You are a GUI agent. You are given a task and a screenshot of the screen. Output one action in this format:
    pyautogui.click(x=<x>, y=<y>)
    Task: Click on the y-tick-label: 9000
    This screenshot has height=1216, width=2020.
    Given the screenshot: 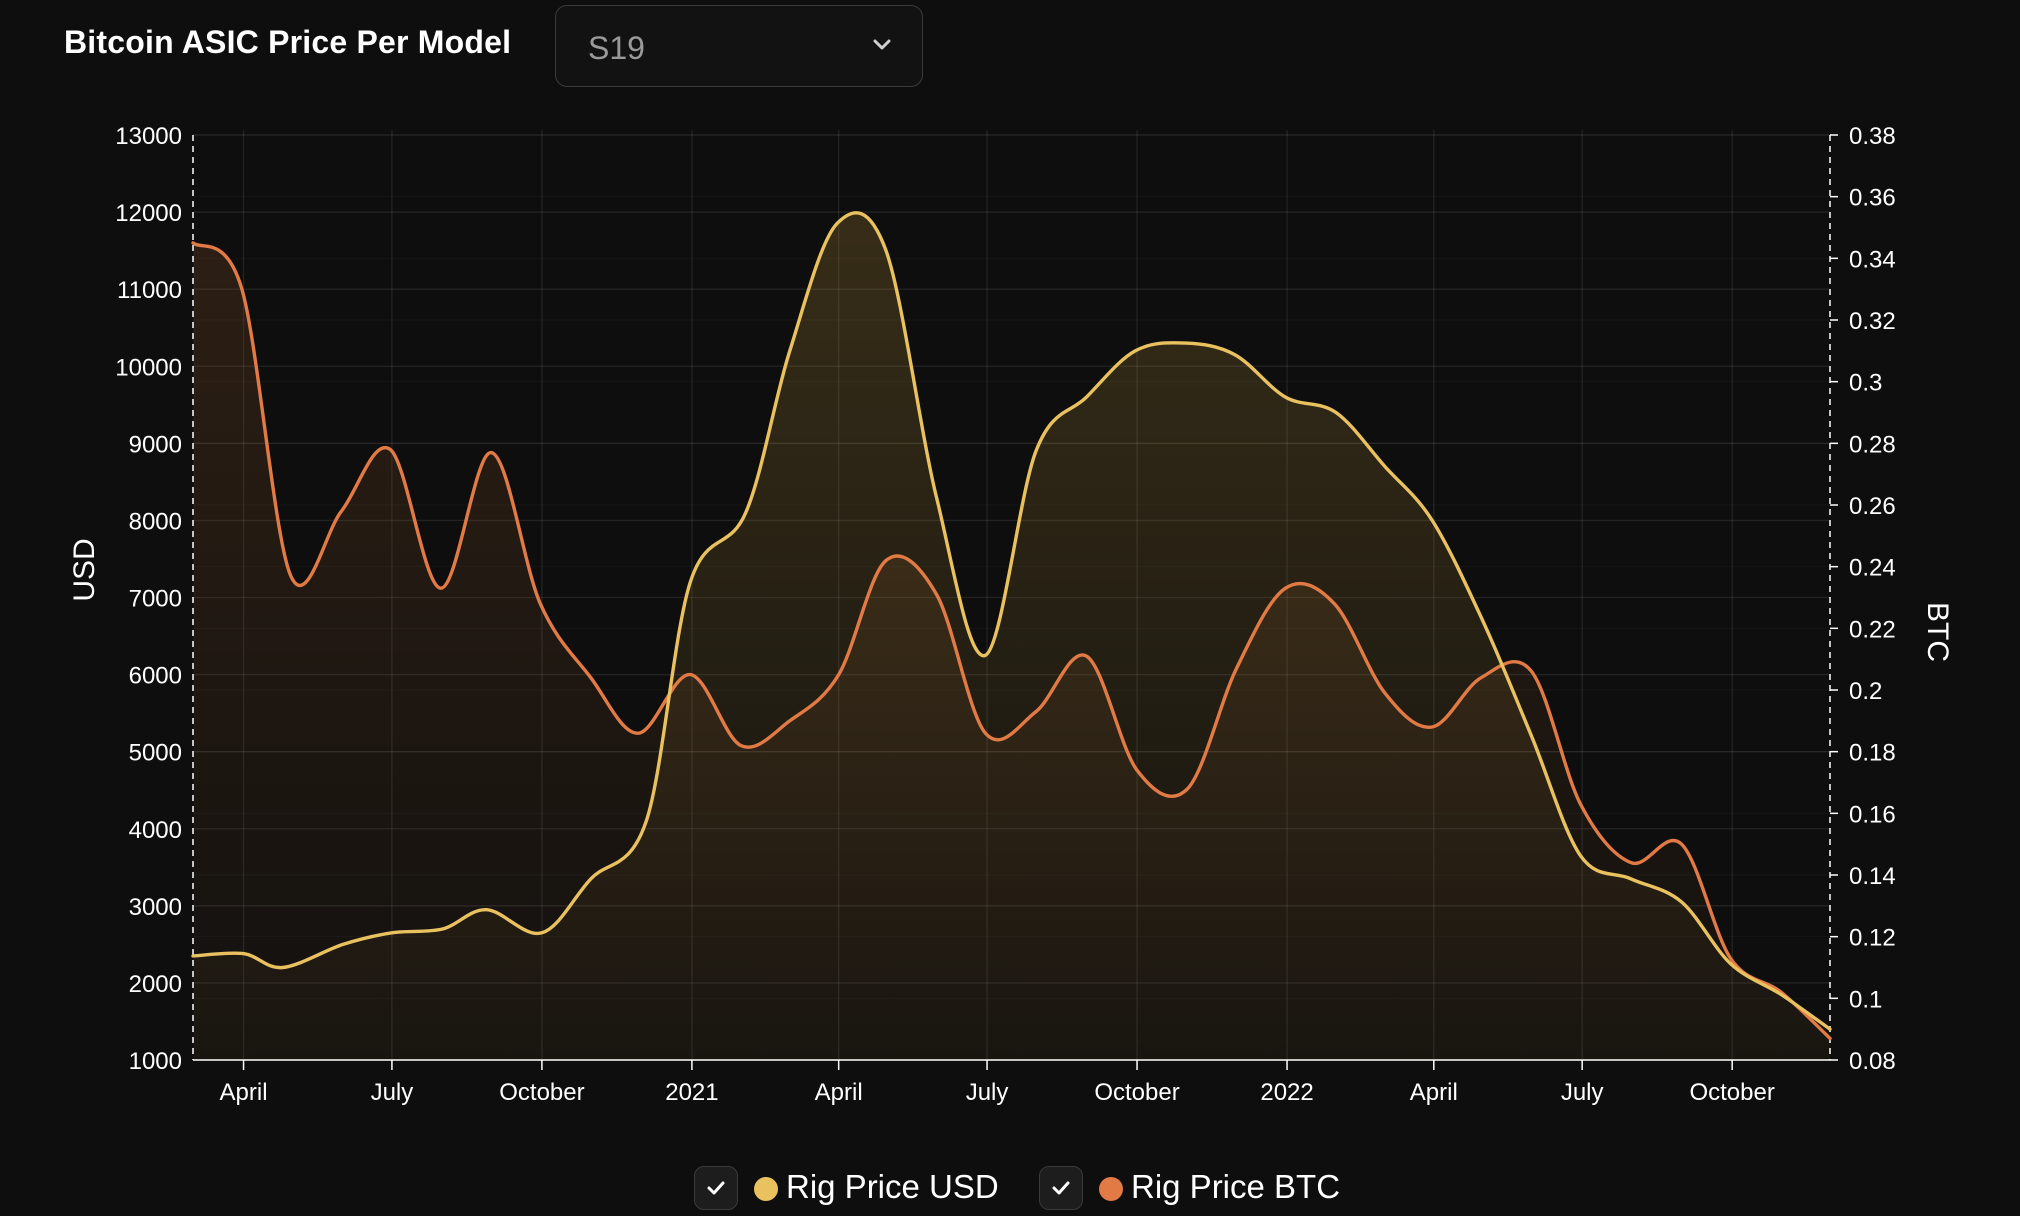 What is the action you would take?
    pyautogui.click(x=155, y=444)
    